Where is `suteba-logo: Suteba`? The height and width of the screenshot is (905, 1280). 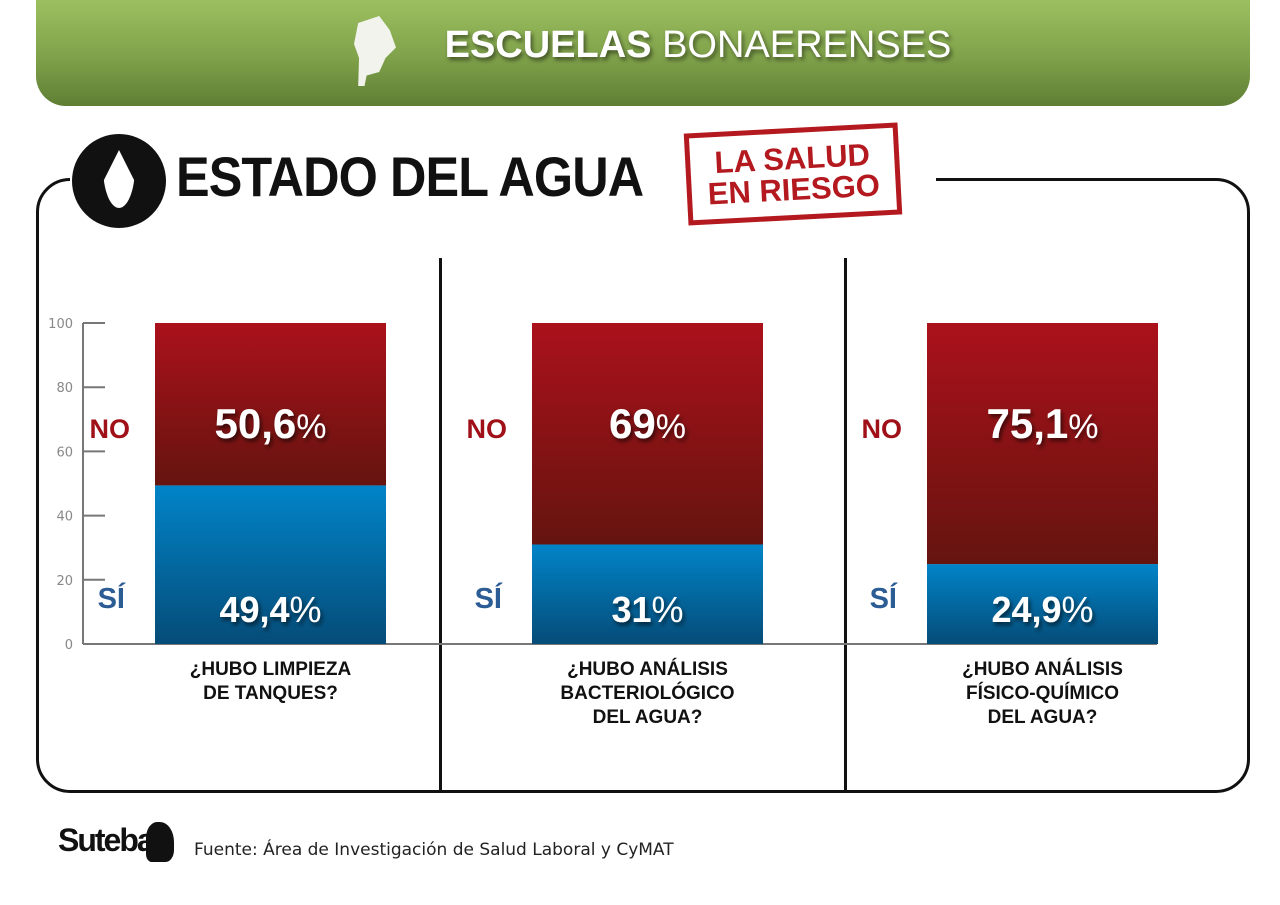
suteba-logo: Suteba is located at coordinates (106, 840).